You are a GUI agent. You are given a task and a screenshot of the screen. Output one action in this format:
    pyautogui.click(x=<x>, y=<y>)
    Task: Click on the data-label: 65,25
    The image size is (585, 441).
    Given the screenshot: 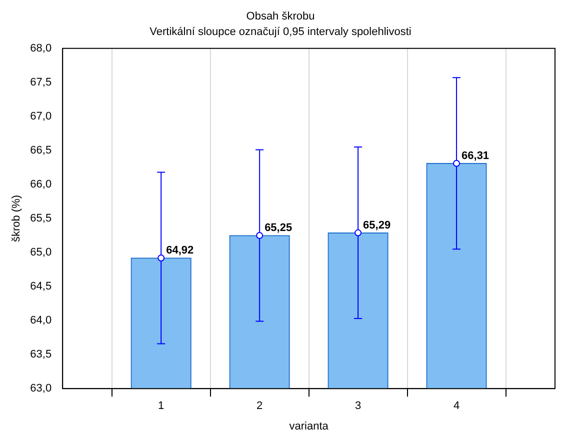 What is the action you would take?
    pyautogui.click(x=278, y=228)
    